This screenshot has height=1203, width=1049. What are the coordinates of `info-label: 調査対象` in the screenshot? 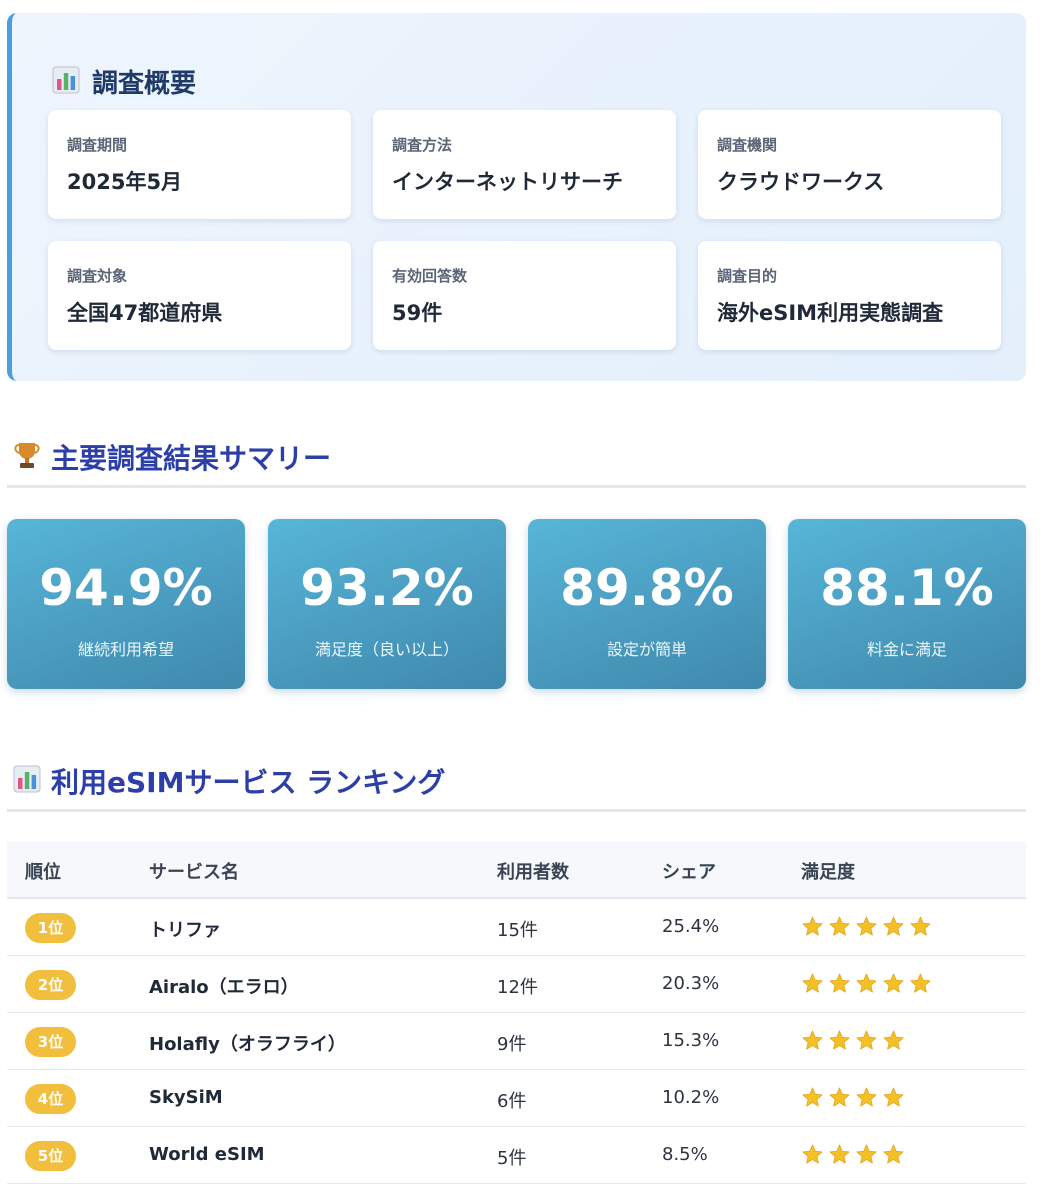 It's located at (97, 276).